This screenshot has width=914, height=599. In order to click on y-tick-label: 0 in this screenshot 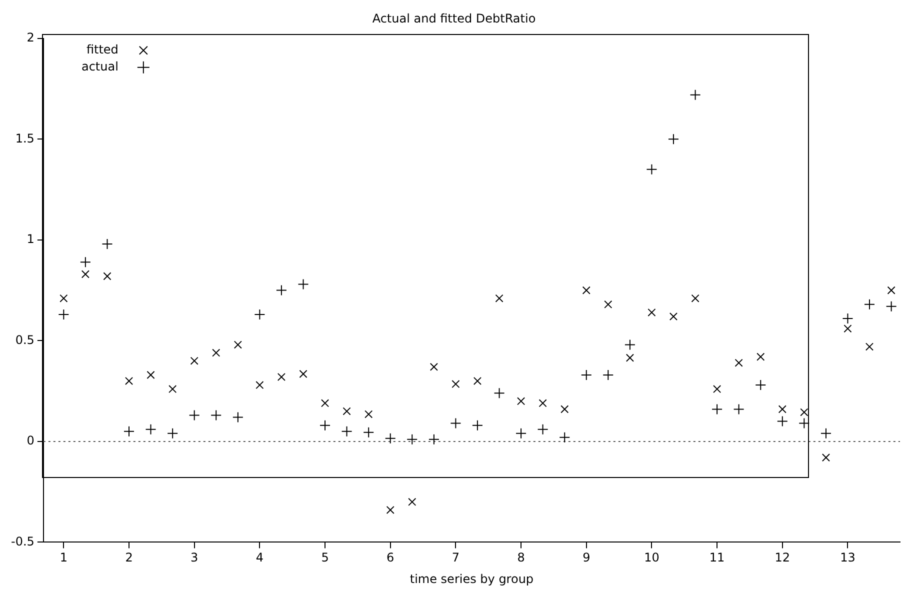, I will do `click(30, 441)`.